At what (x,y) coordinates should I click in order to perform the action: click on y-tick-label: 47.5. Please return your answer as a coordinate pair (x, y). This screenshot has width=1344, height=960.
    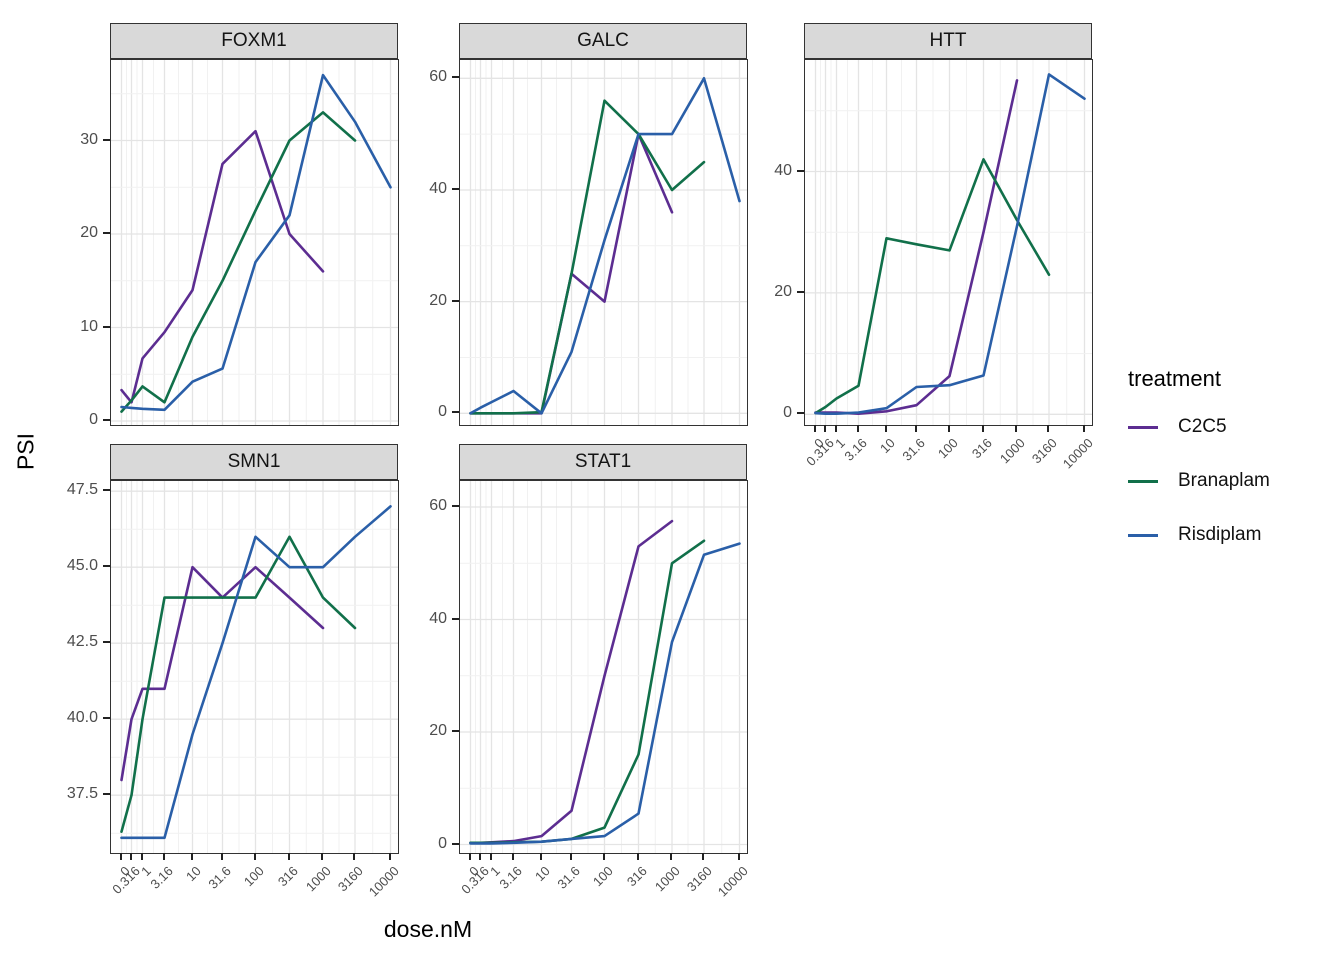
    Looking at the image, I should click on (82, 490).